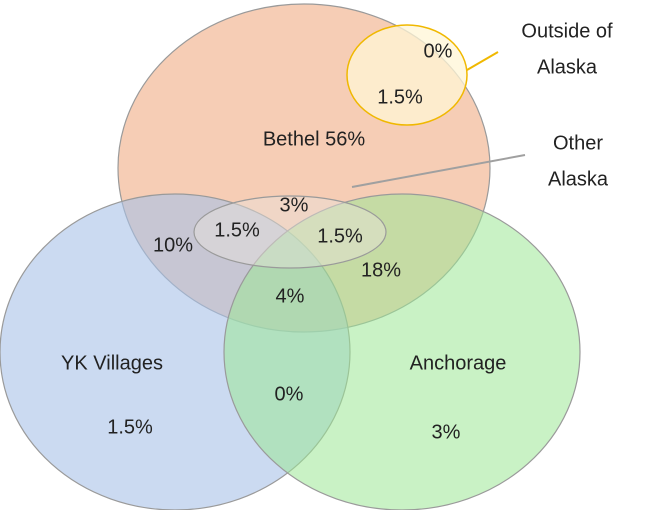 The height and width of the screenshot is (510, 653). I want to click on set-label: YK Villages, so click(112, 363).